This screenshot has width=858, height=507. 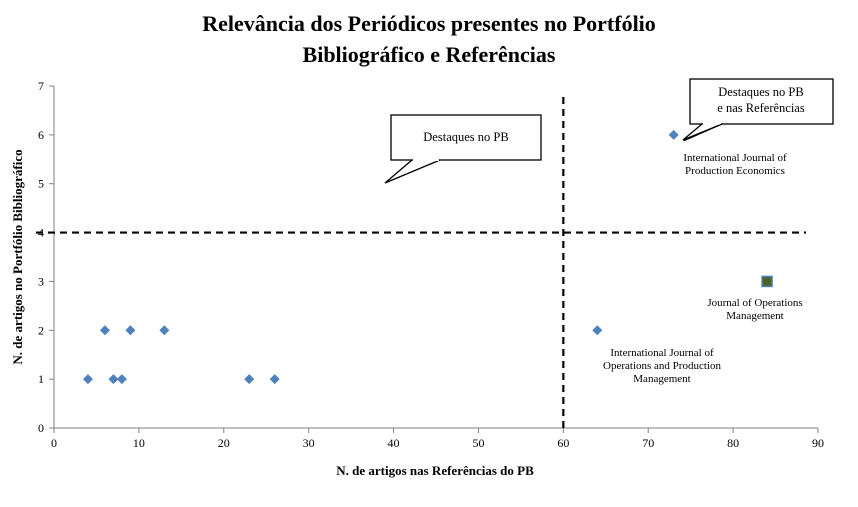 What do you see at coordinates (435, 470) in the screenshot?
I see `x-axis-label: N. de artigos nas Referências do PB` at bounding box center [435, 470].